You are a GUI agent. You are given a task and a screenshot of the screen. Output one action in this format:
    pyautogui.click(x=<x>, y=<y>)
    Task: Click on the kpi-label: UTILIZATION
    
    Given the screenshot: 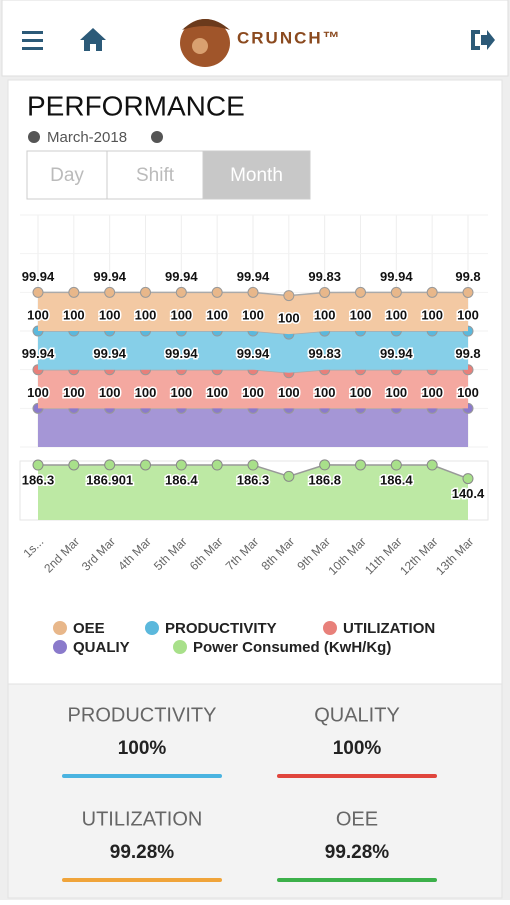 What is the action you would take?
    pyautogui.click(x=142, y=819)
    